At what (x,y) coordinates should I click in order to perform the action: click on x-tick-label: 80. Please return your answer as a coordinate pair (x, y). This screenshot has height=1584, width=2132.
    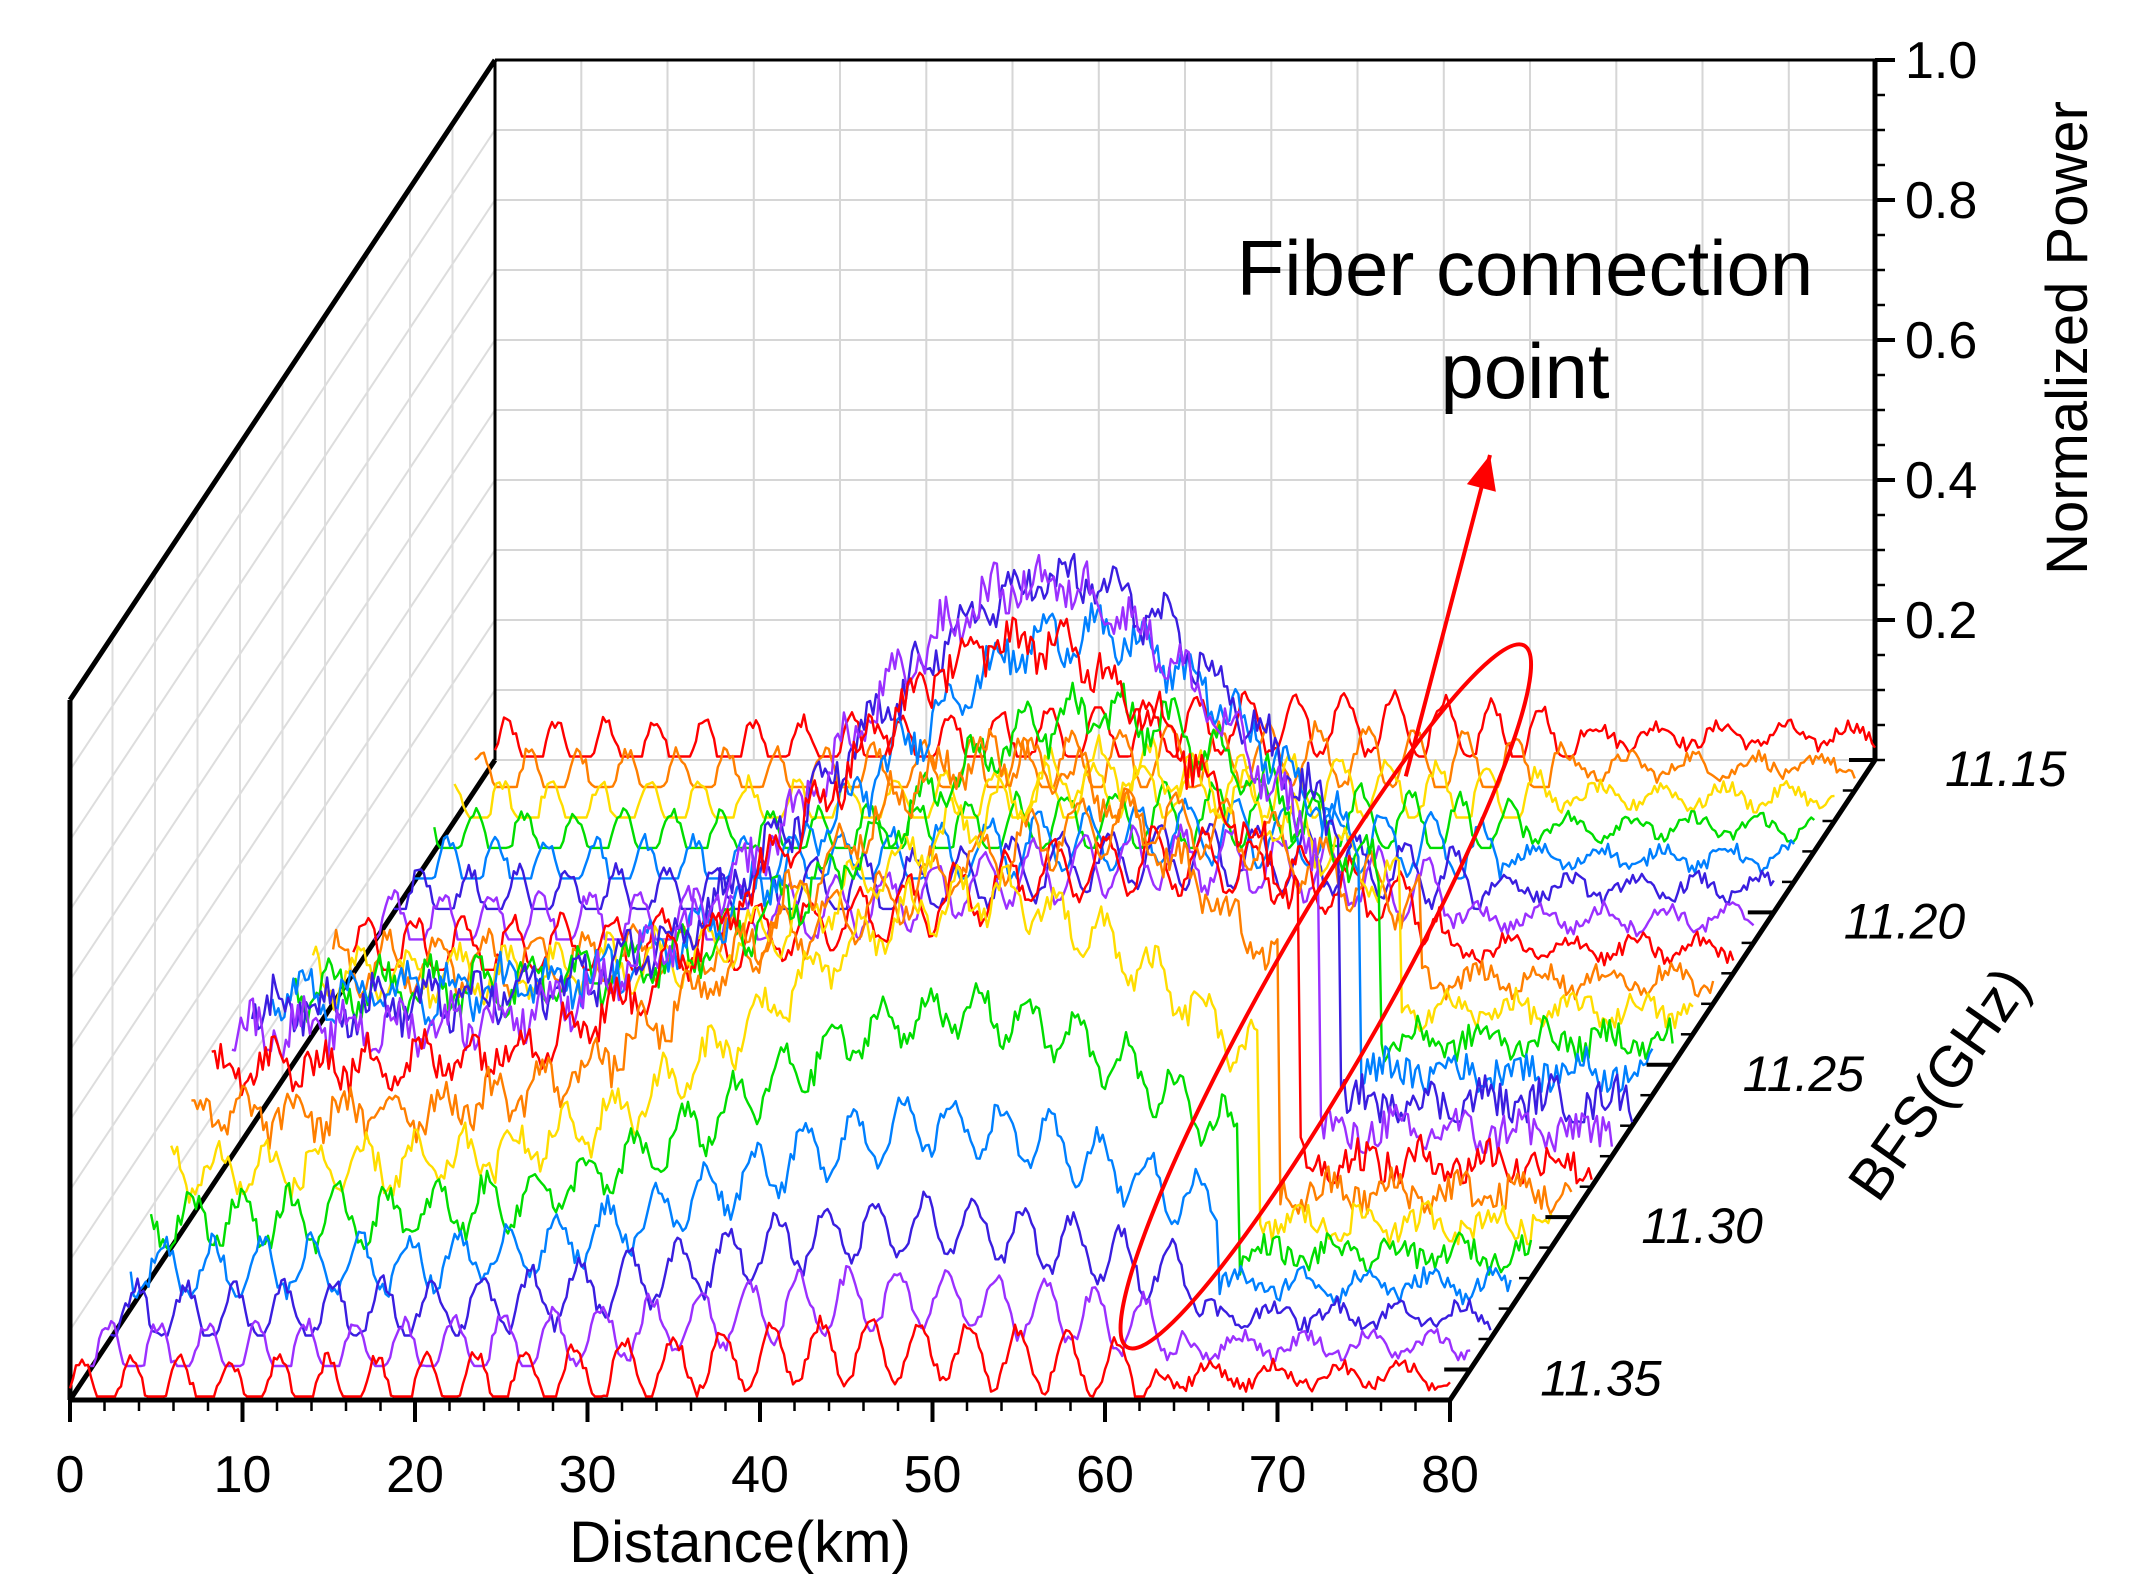
    Looking at the image, I should click on (1450, 1475).